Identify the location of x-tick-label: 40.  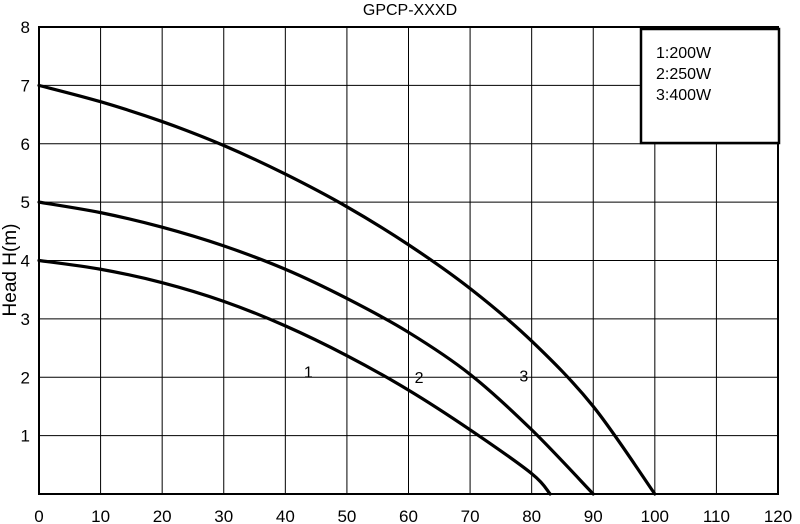
(285, 515).